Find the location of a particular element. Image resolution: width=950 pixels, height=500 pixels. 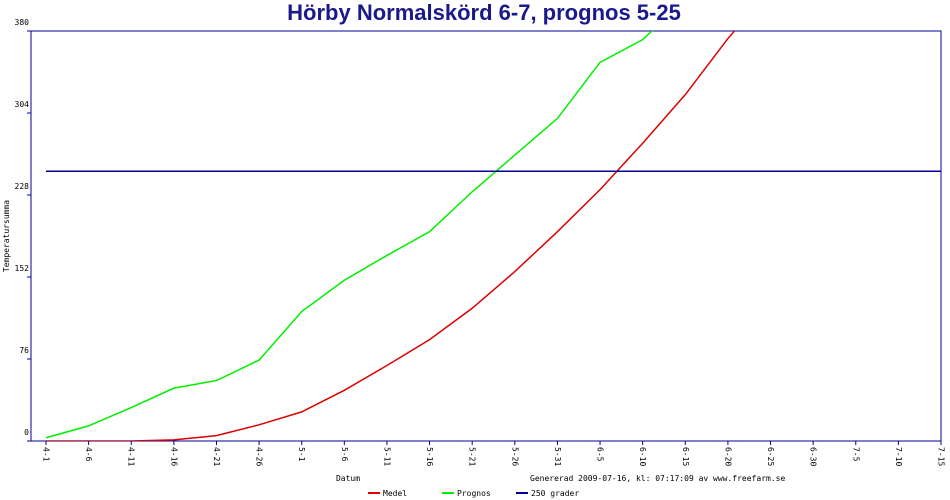

x-tick-label: 5-1 is located at coordinates (301, 454).